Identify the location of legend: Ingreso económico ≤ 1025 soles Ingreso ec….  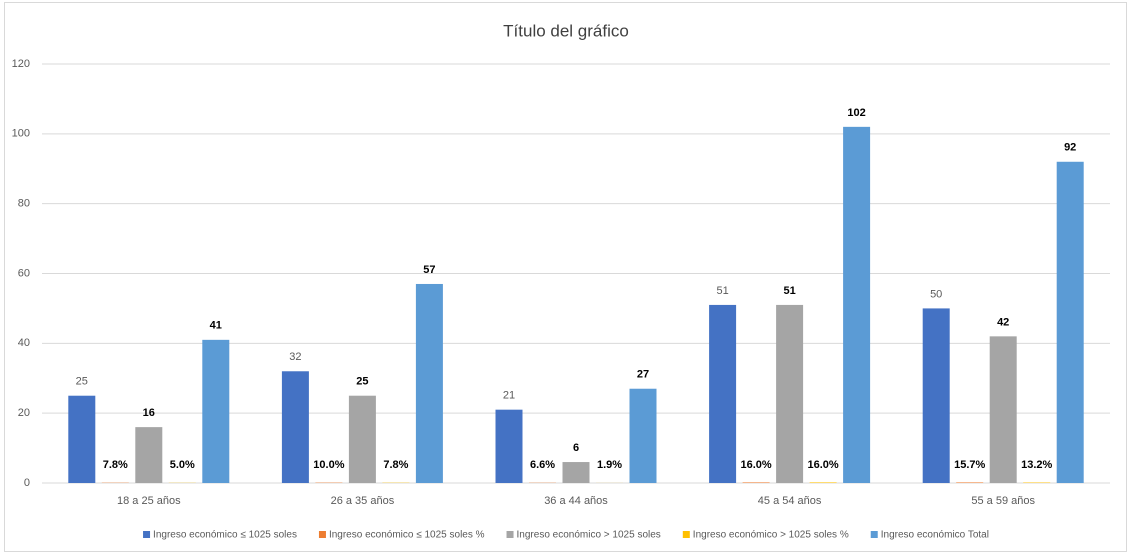
(566, 535).